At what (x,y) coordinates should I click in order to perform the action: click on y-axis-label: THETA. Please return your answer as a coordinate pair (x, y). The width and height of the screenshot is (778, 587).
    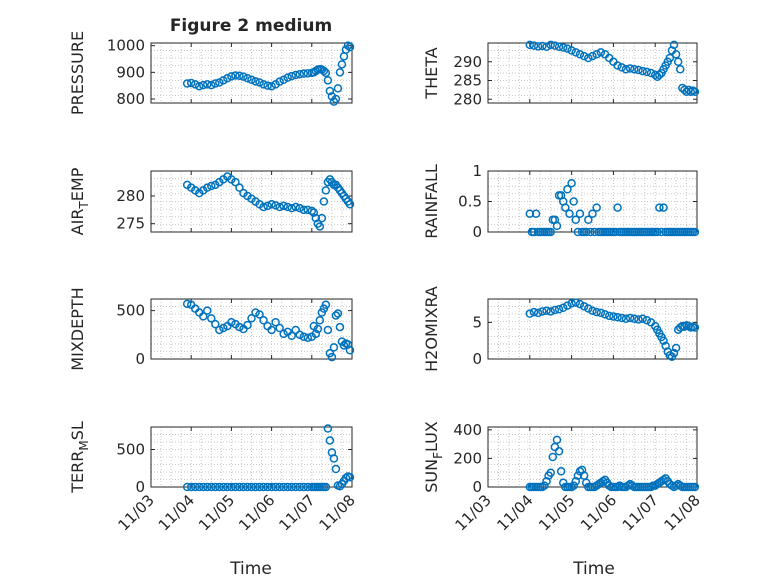
    Looking at the image, I should click on (431, 73).